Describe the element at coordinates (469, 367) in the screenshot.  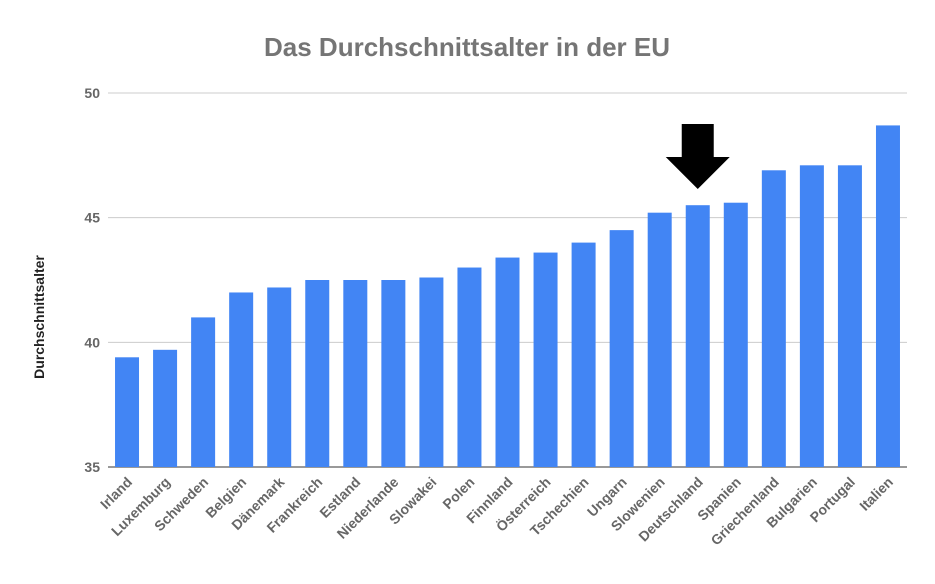
I see `bar-polen` at that location.